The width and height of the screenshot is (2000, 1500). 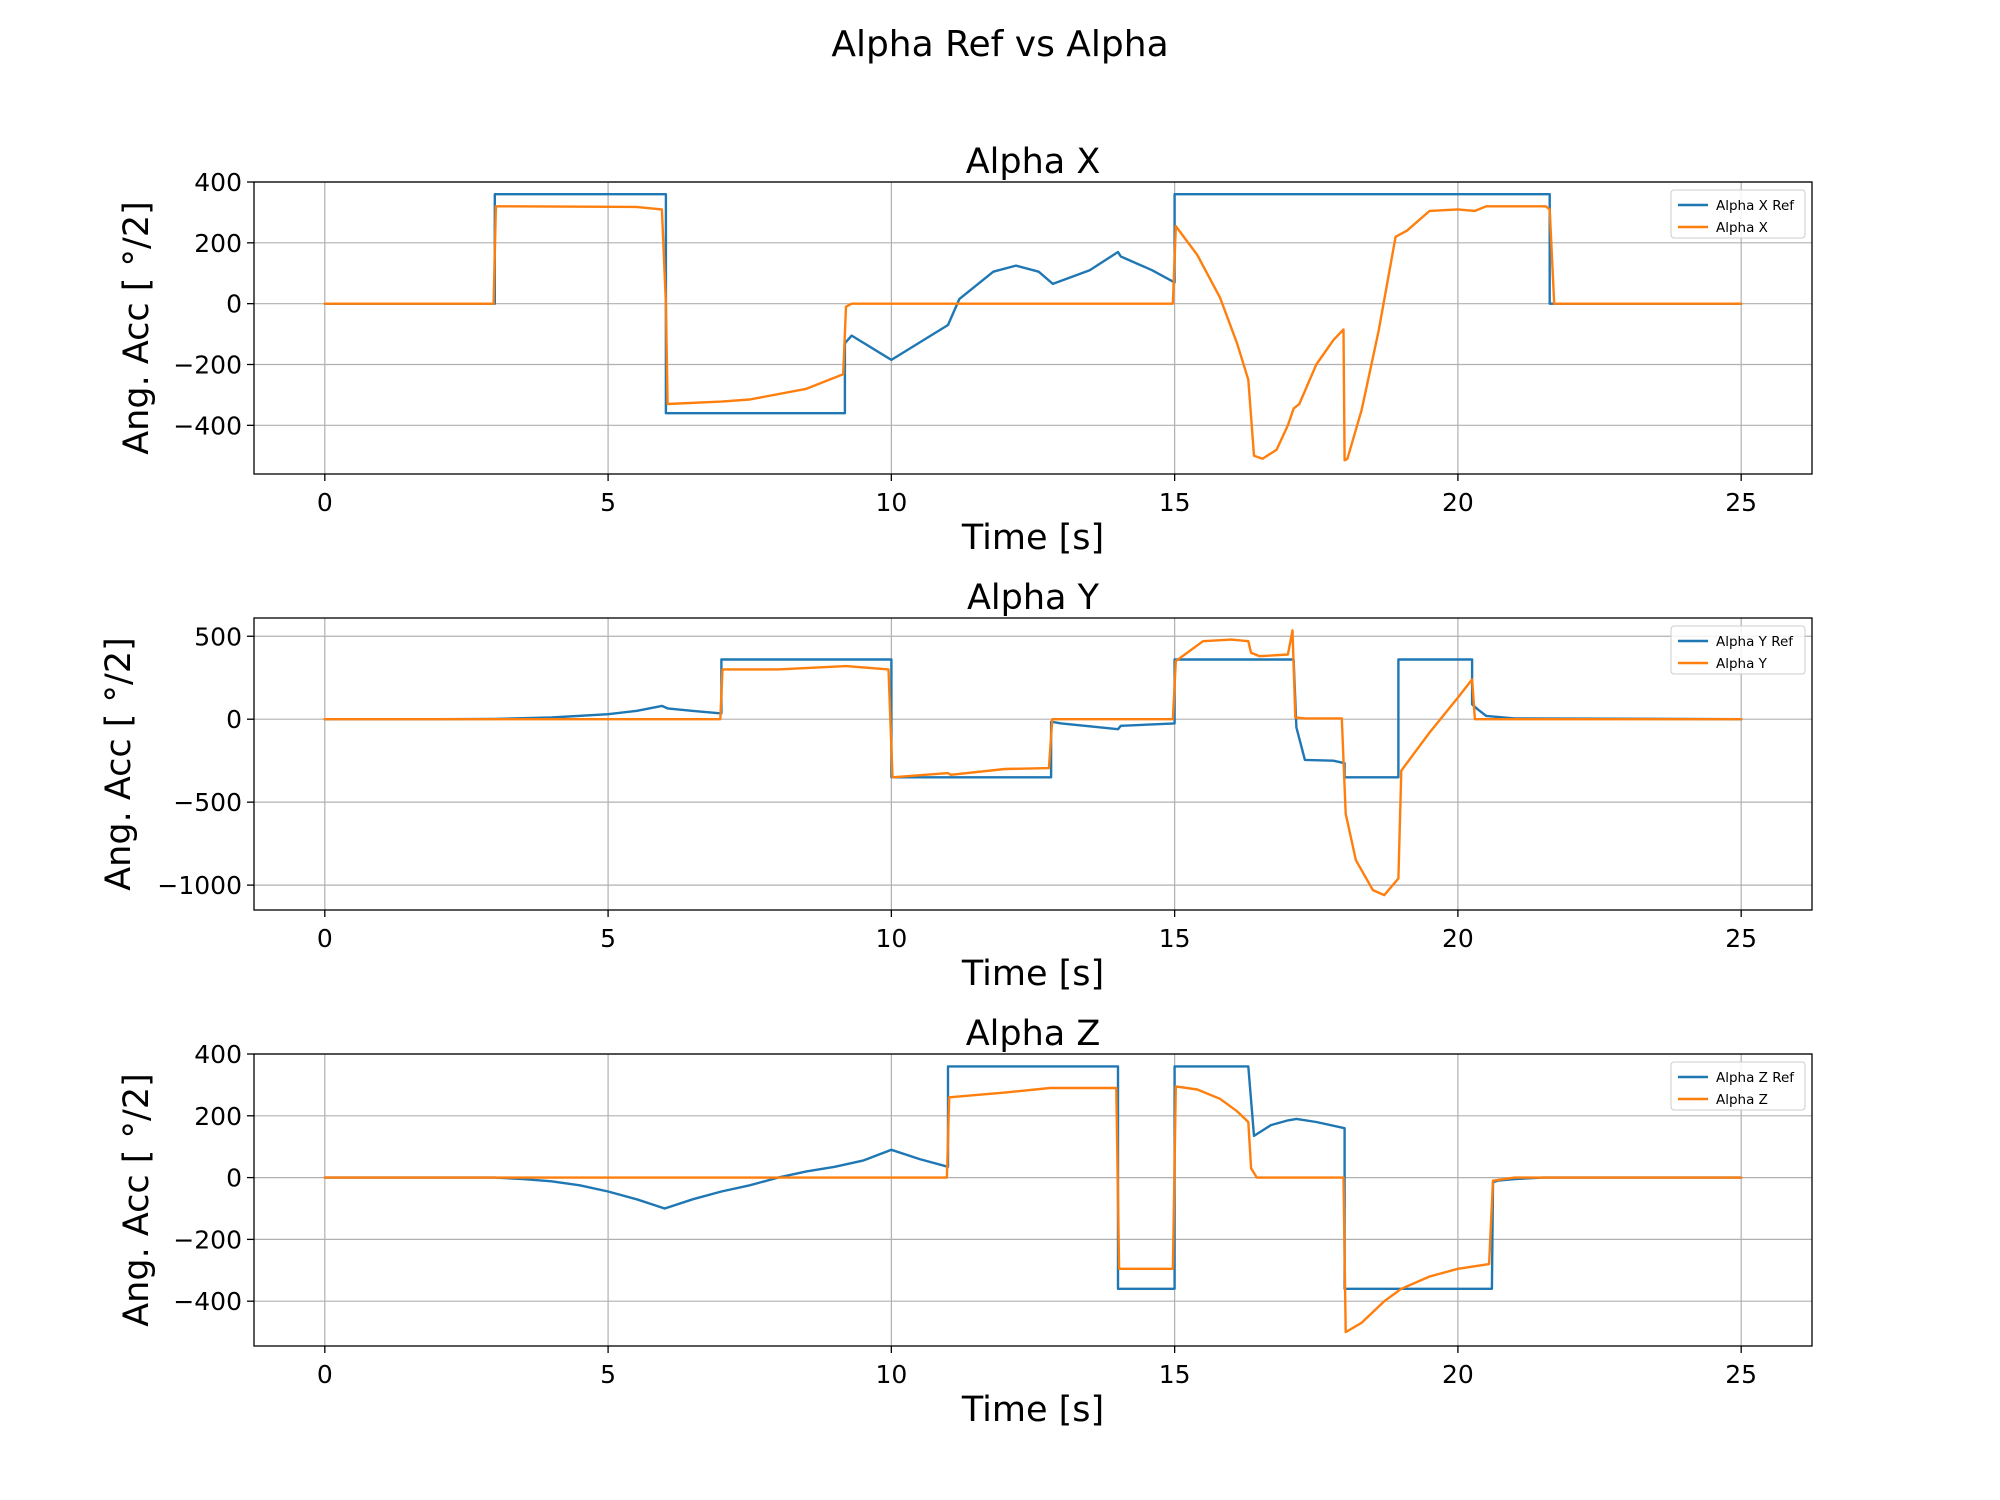 What do you see at coordinates (1033, 598) in the screenshot?
I see `subplot-title: Alpha Y` at bounding box center [1033, 598].